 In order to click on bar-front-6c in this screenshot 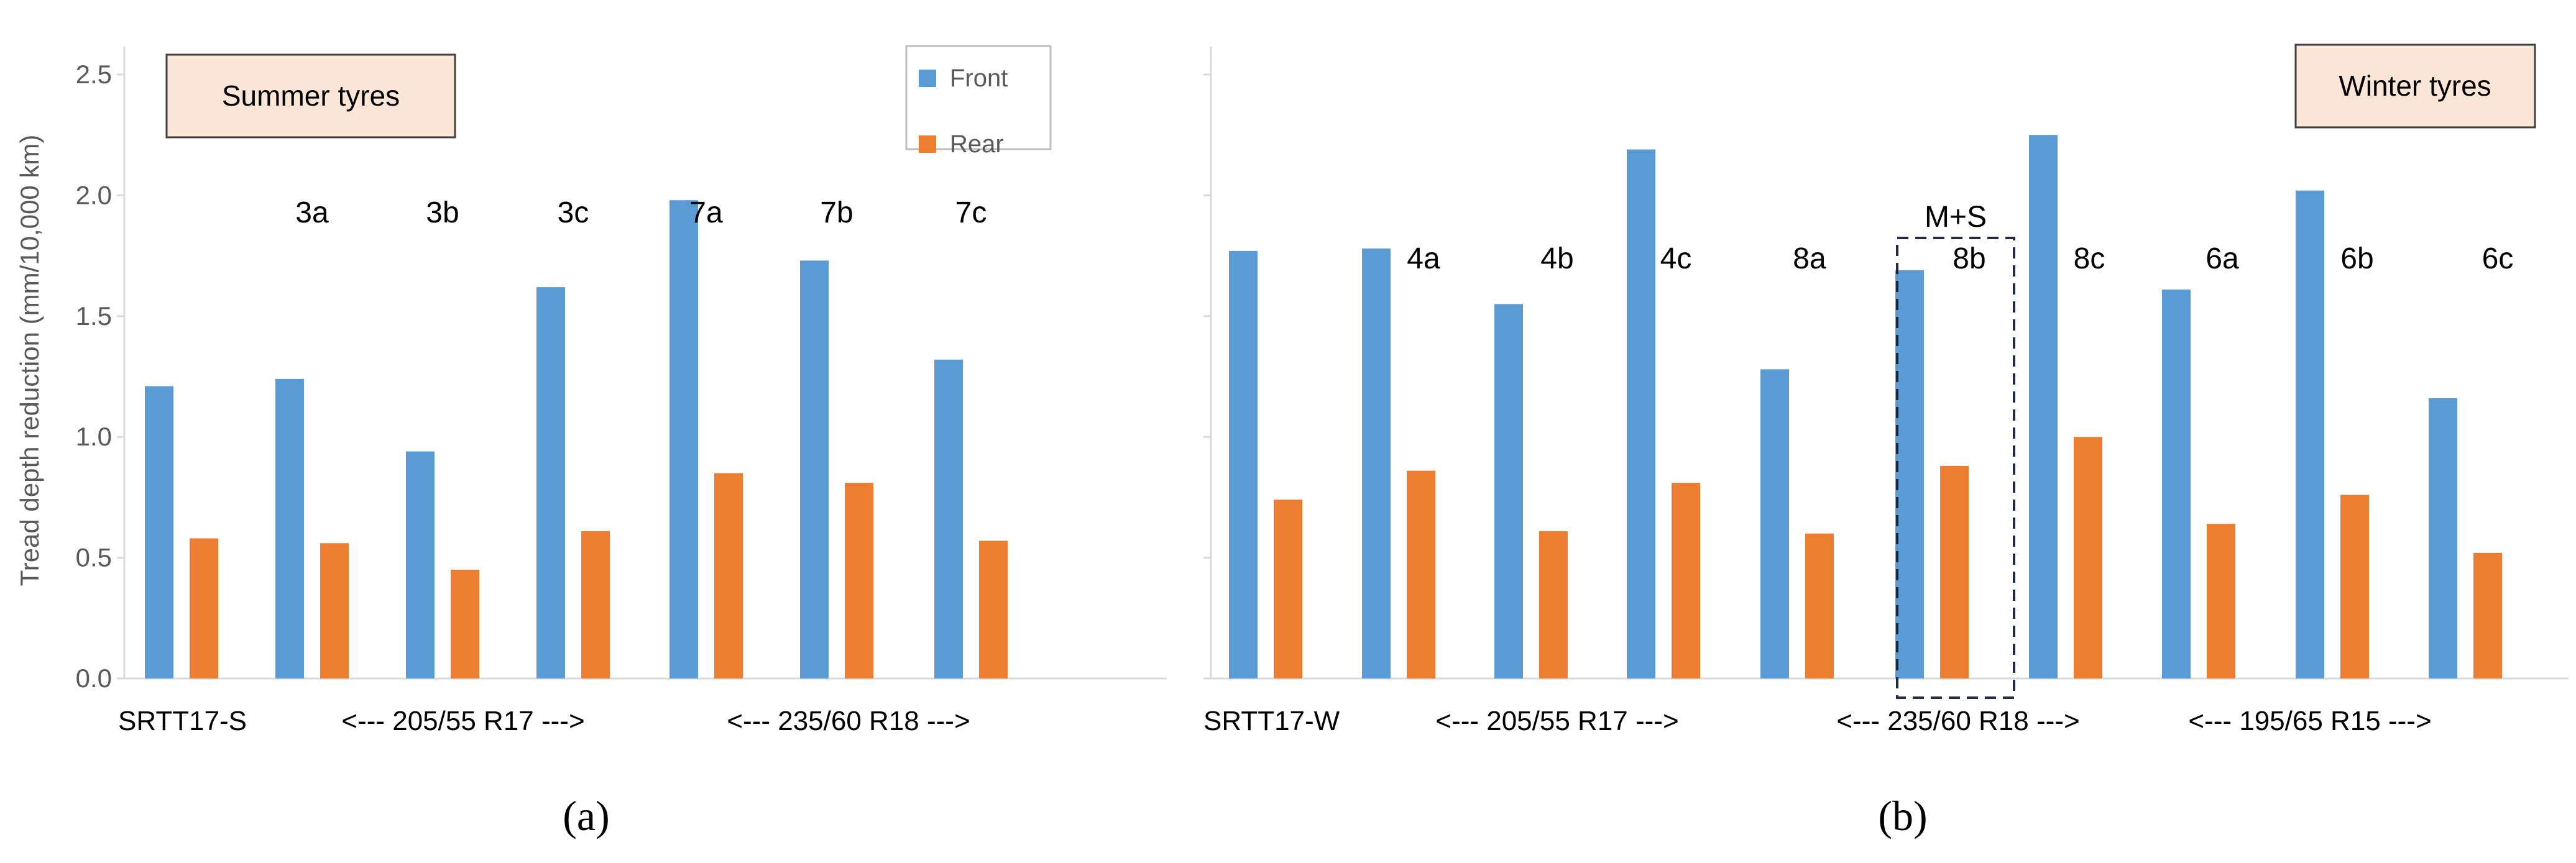, I will do `click(2443, 538)`.